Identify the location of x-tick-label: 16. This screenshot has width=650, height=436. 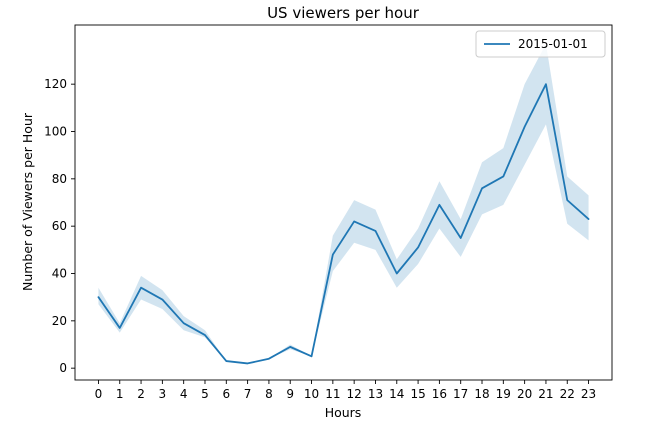
(439, 394).